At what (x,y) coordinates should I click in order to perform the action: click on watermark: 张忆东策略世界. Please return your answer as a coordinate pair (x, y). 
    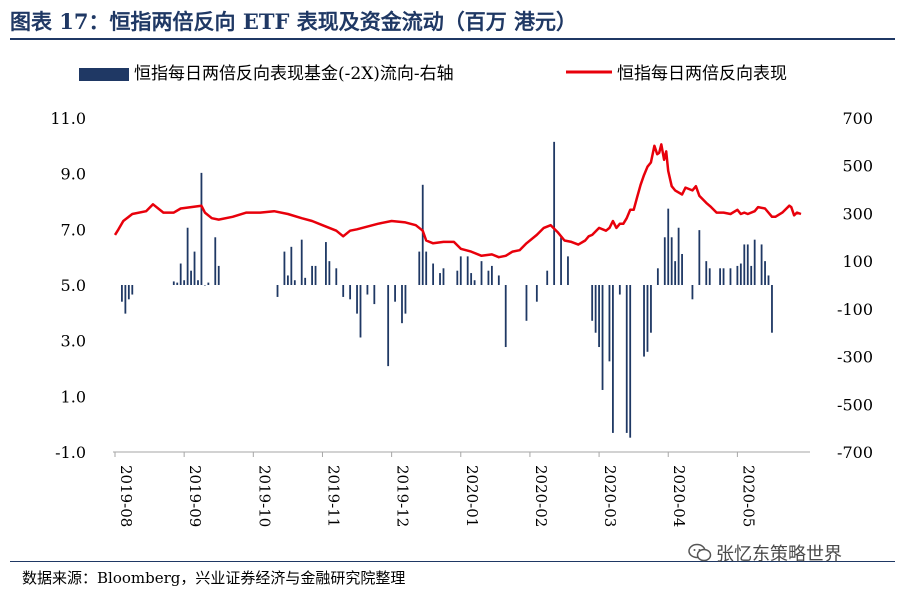
    Looking at the image, I should click on (765, 553).